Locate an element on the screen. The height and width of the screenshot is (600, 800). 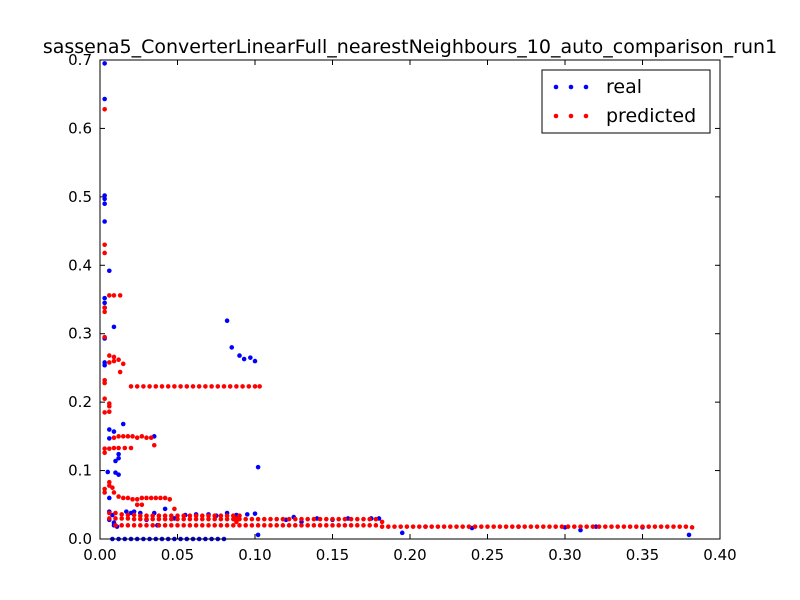
legend-marker-predicted is located at coordinates (556, 116).